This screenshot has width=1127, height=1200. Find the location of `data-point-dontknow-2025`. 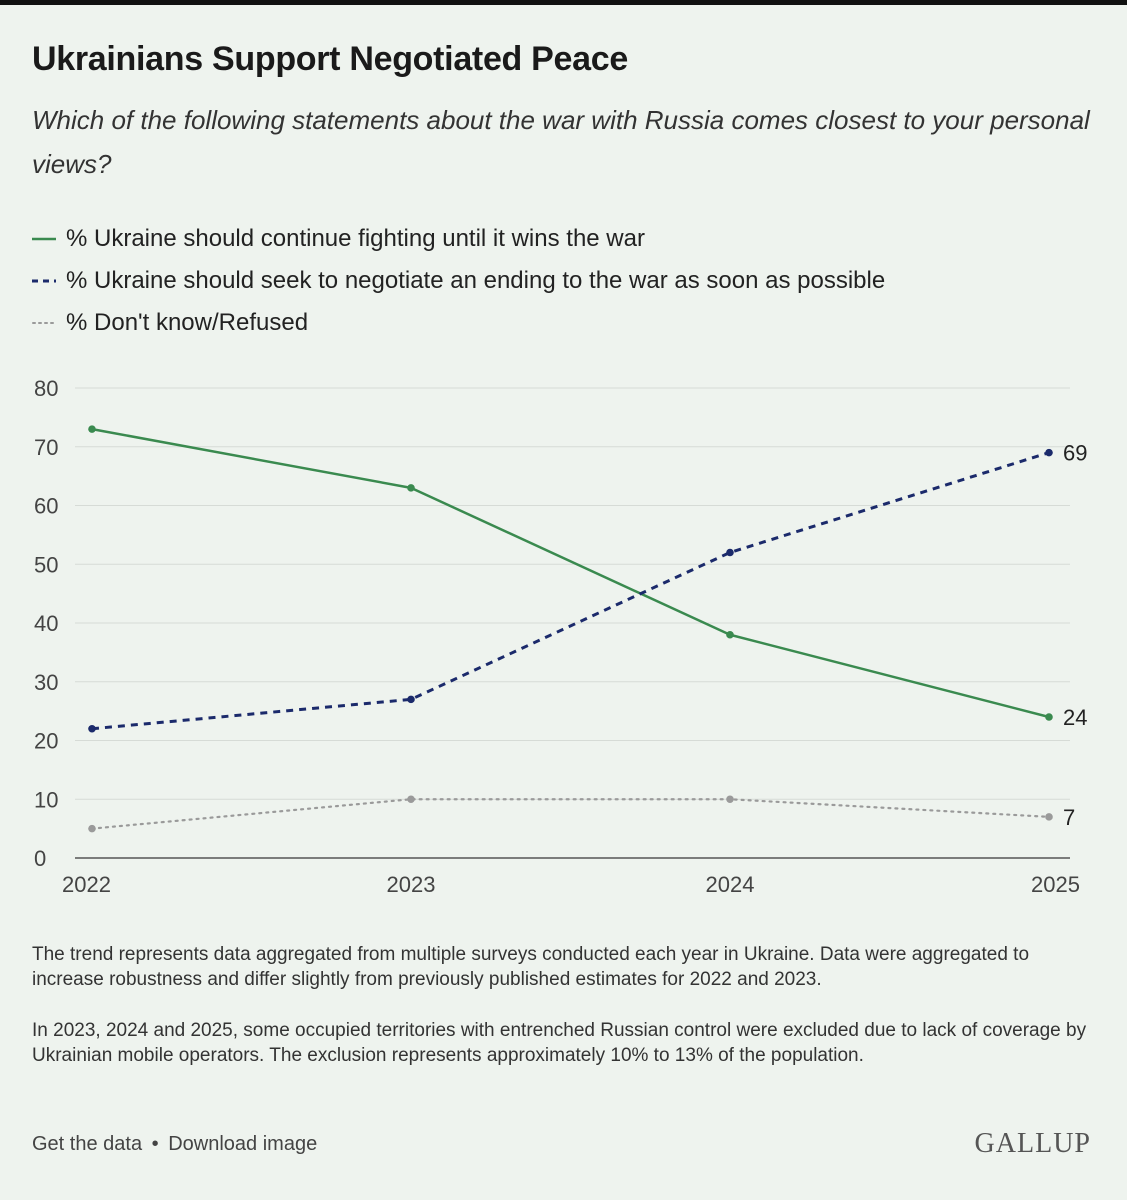

data-point-dontknow-2025 is located at coordinates (1049, 817).